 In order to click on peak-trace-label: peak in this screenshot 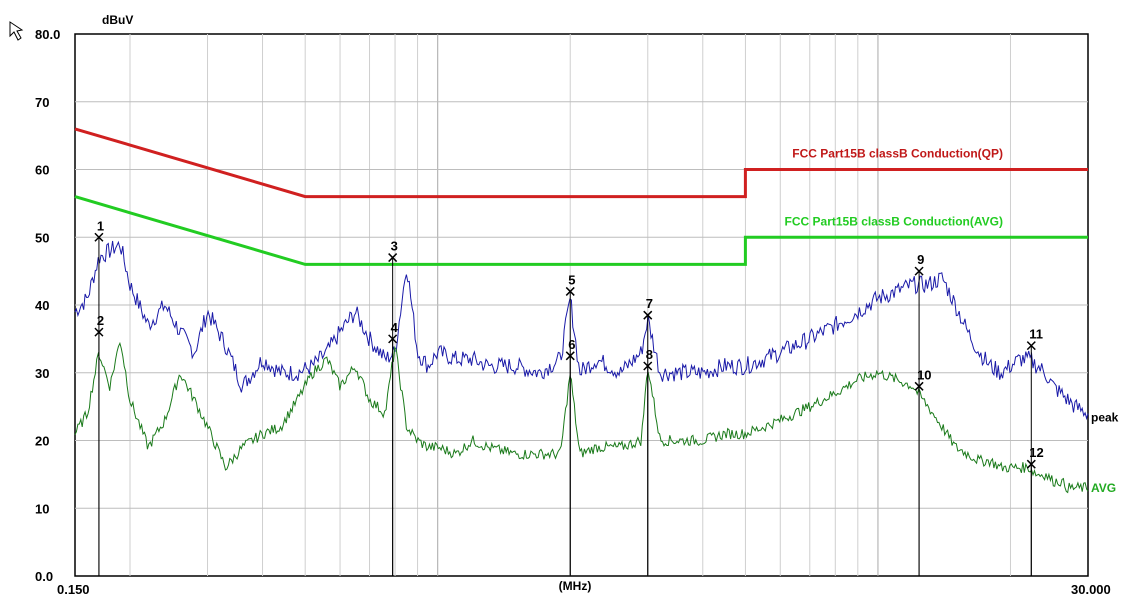, I will do `click(1105, 417)`.